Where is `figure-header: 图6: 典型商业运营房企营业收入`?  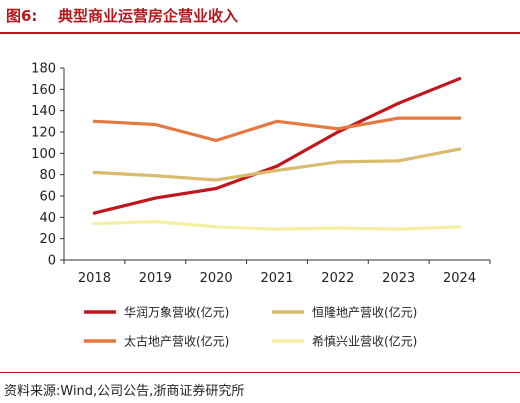 figure-header: 图6: 典型商业运营房企营业收入 is located at coordinates (260, 17).